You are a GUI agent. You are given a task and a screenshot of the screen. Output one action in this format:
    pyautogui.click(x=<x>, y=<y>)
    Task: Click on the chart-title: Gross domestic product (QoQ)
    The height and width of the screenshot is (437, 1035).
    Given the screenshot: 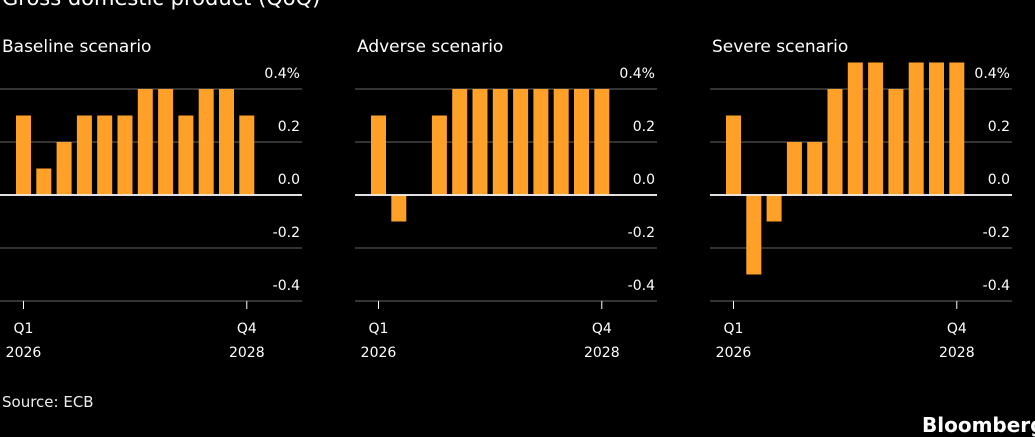 What is the action you would take?
    pyautogui.click(x=161, y=5)
    